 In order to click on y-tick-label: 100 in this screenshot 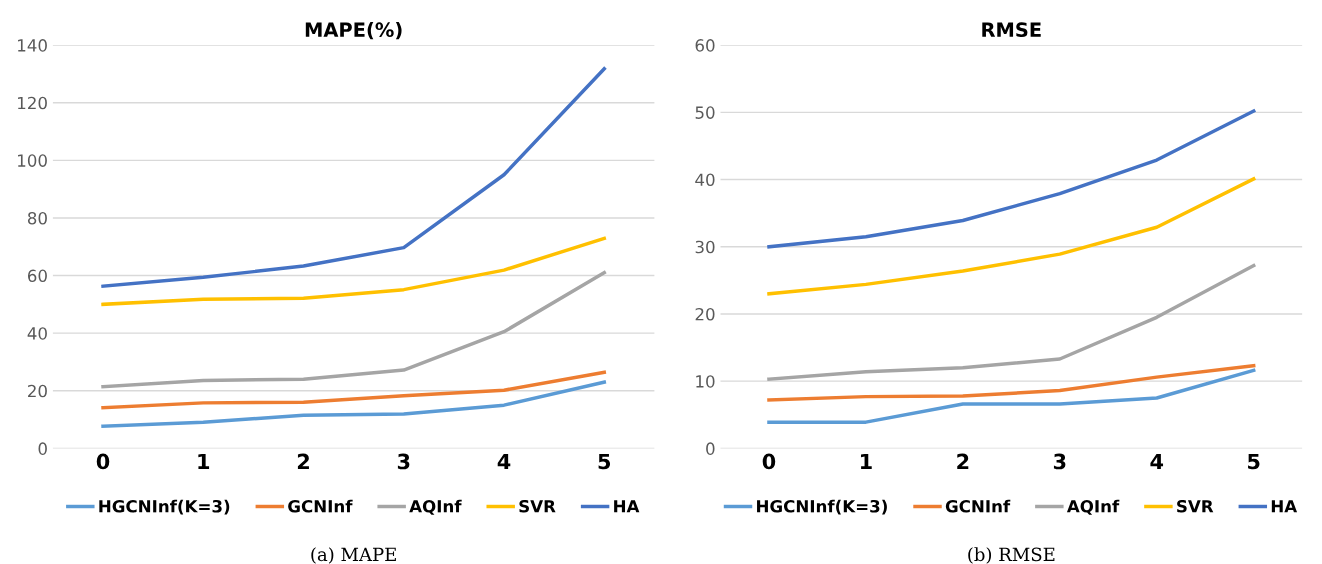, I will do `click(32, 160)`.